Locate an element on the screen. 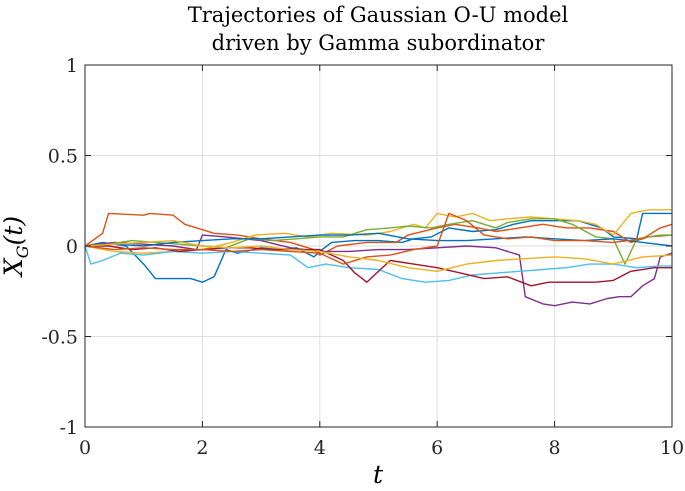  y-tick-label: 0.5 is located at coordinates (63, 157).